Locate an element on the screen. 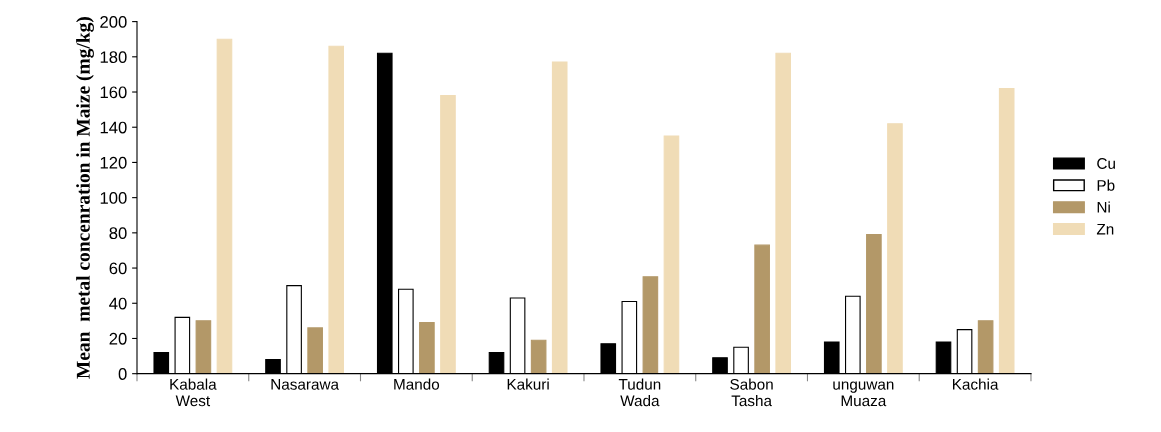  x-tick-label: Kabala West is located at coordinates (193, 392).